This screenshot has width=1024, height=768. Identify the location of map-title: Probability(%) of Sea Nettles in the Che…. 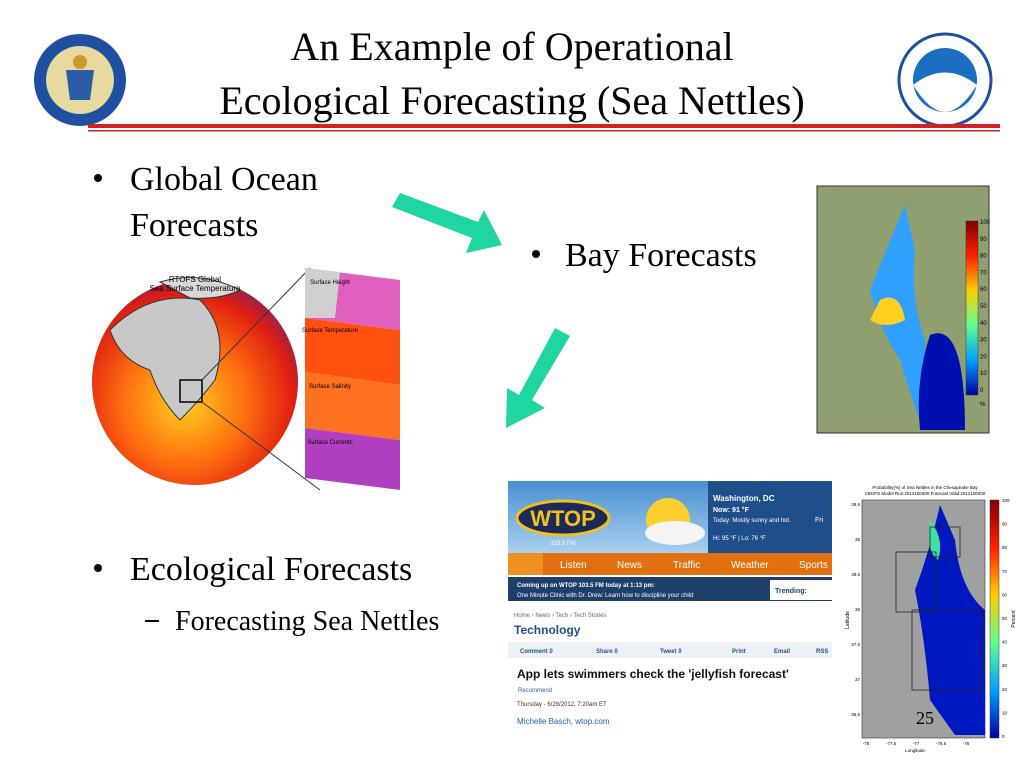
(925, 487).